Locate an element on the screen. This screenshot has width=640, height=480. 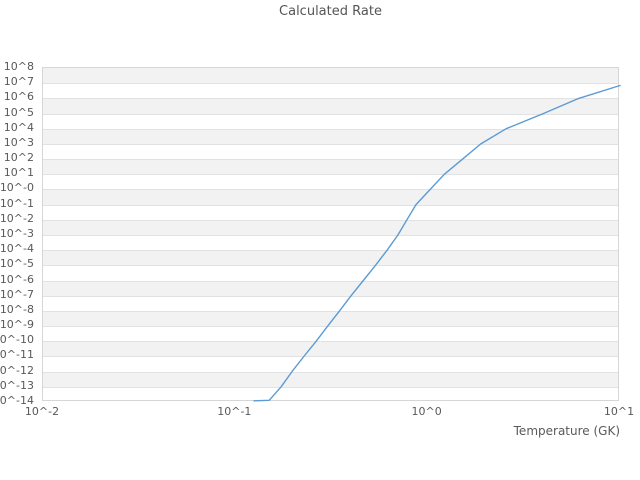
y-tick-label: 10^-4 is located at coordinates (17, 249).